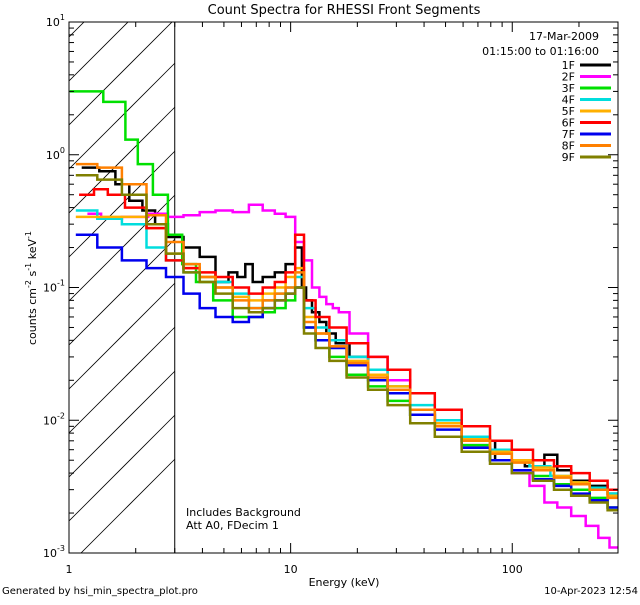 This screenshot has width=640, height=605. I want to click on legend-label-3F: 3F, so click(568, 88).